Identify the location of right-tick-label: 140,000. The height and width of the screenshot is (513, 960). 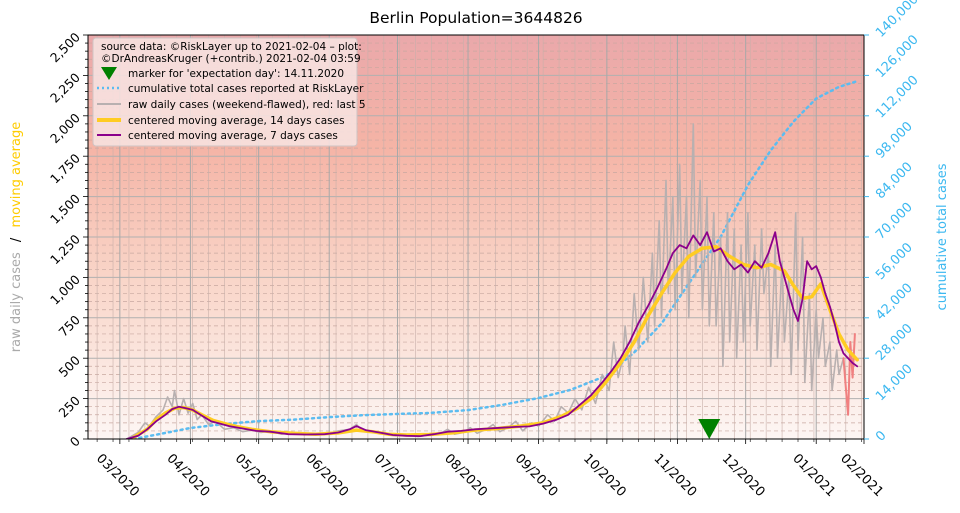
(897, 20).